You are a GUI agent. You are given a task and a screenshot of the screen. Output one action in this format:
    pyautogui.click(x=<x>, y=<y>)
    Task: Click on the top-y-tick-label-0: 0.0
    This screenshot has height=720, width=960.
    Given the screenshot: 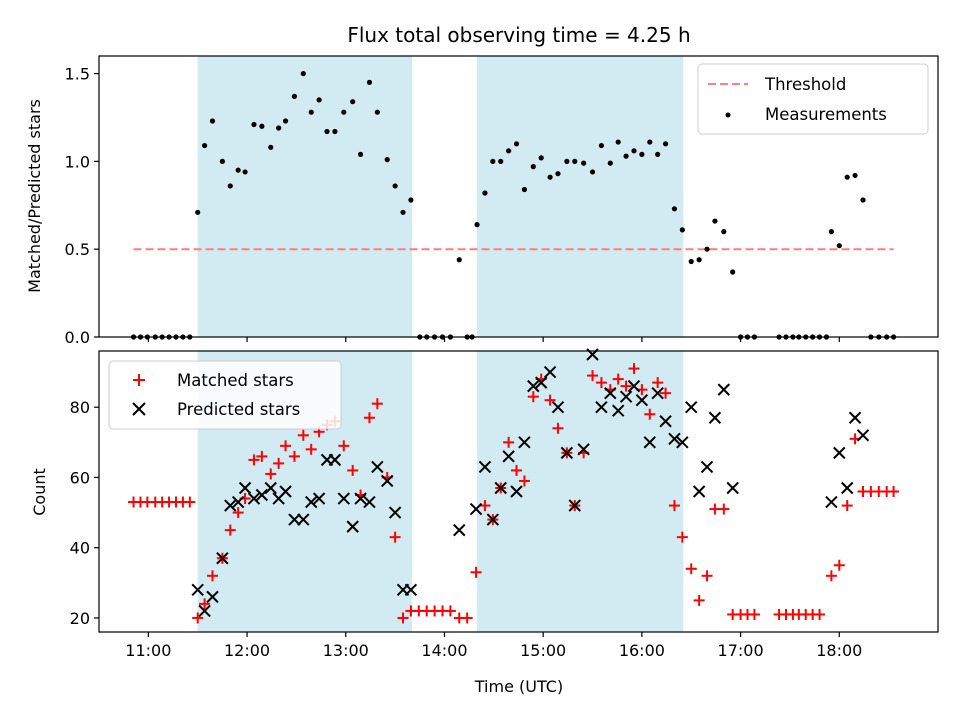 What is the action you would take?
    pyautogui.click(x=77, y=337)
    